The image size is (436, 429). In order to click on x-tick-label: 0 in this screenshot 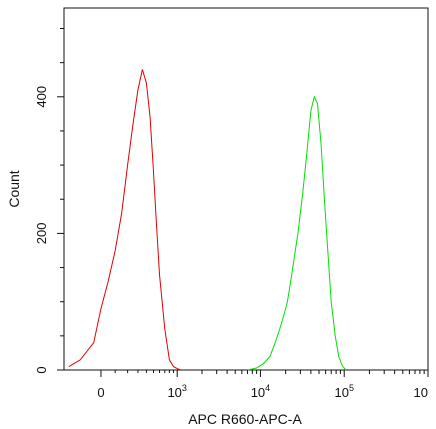, I will do `click(100, 392)`.